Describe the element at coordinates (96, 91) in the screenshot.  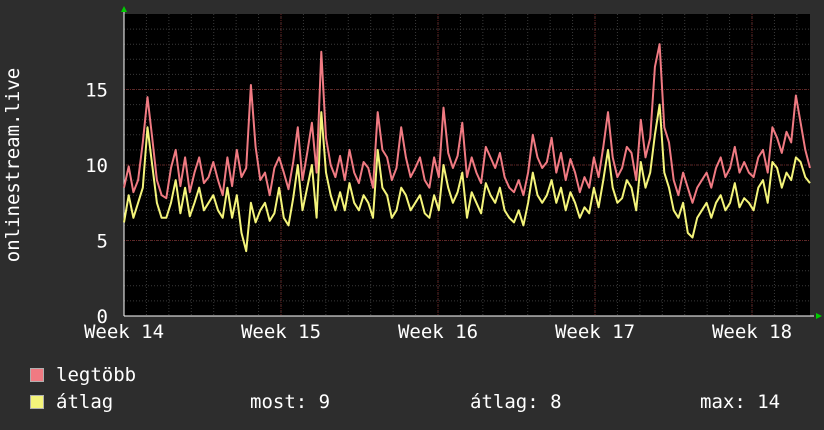
I see `y-tick-label: 15` at that location.